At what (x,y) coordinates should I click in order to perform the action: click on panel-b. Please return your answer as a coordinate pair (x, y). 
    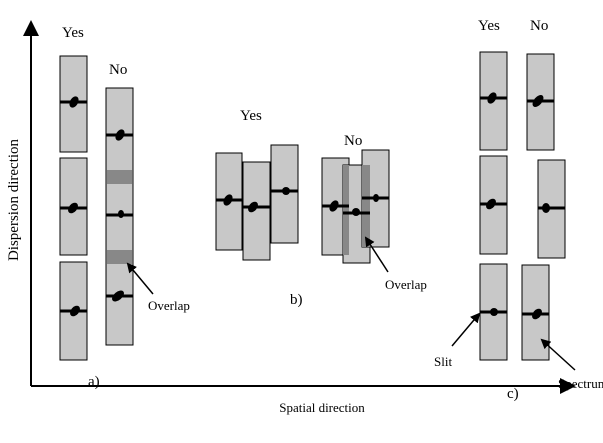
    Looking at the image, I should click on (302, 208).